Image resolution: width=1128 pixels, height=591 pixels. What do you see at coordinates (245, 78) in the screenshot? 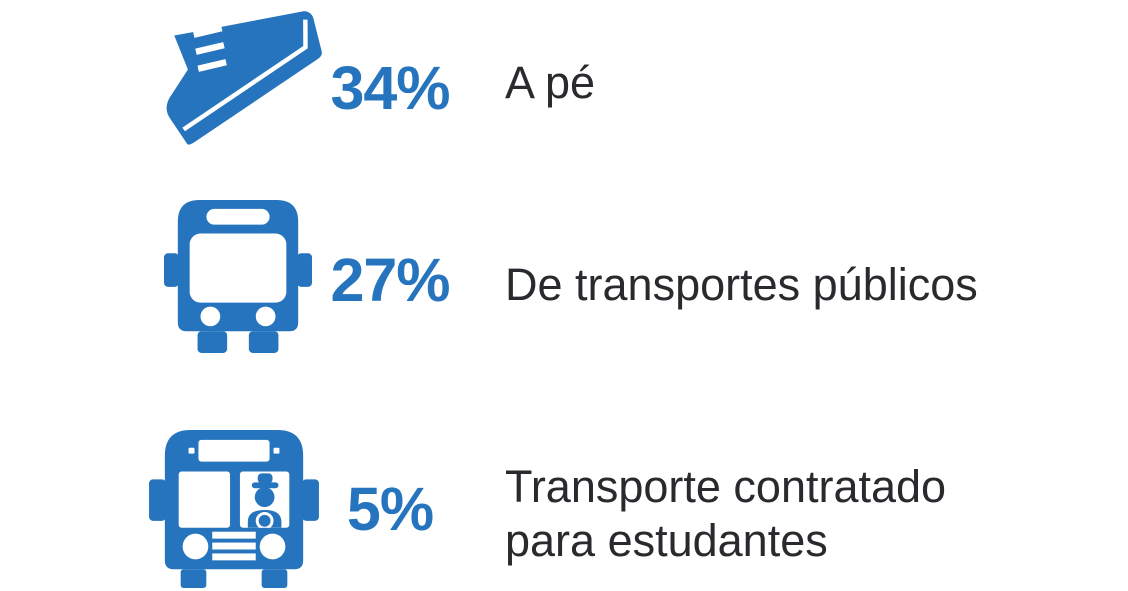
I see `running-shoe-icon` at bounding box center [245, 78].